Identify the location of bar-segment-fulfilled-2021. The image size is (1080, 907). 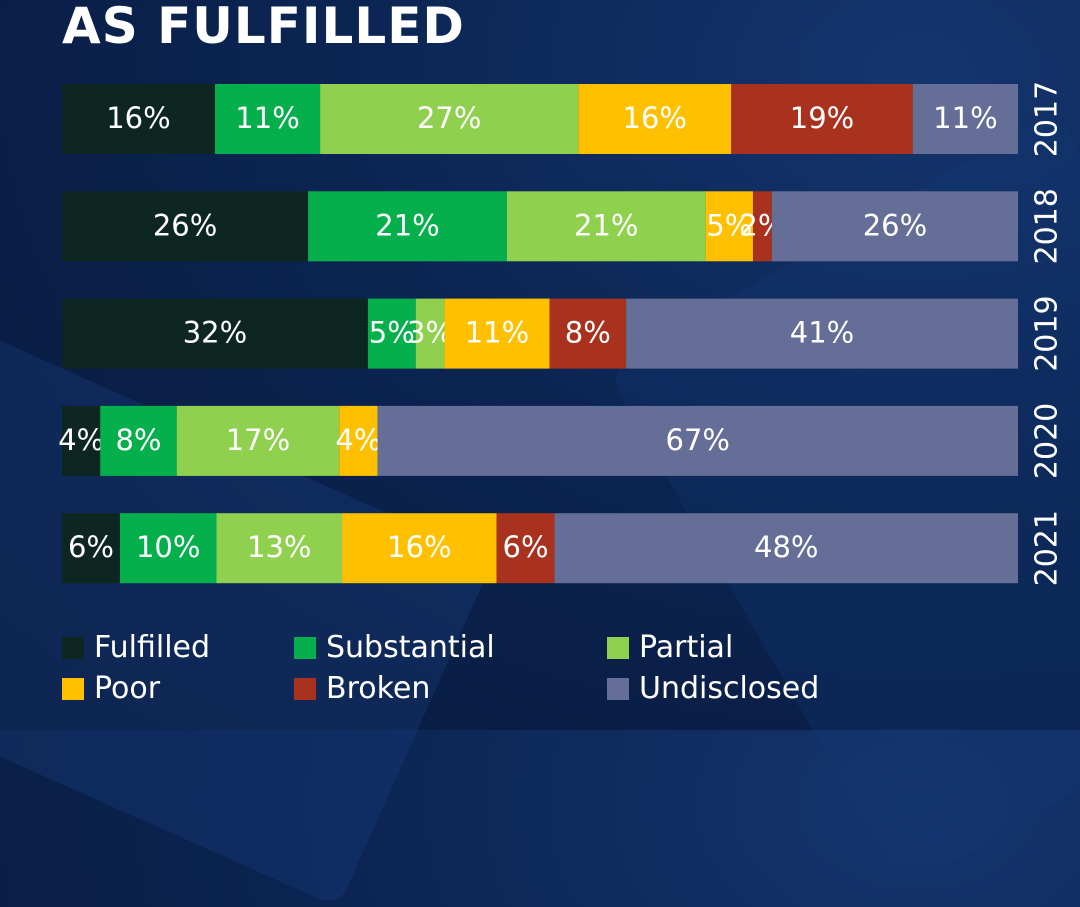
(91, 548).